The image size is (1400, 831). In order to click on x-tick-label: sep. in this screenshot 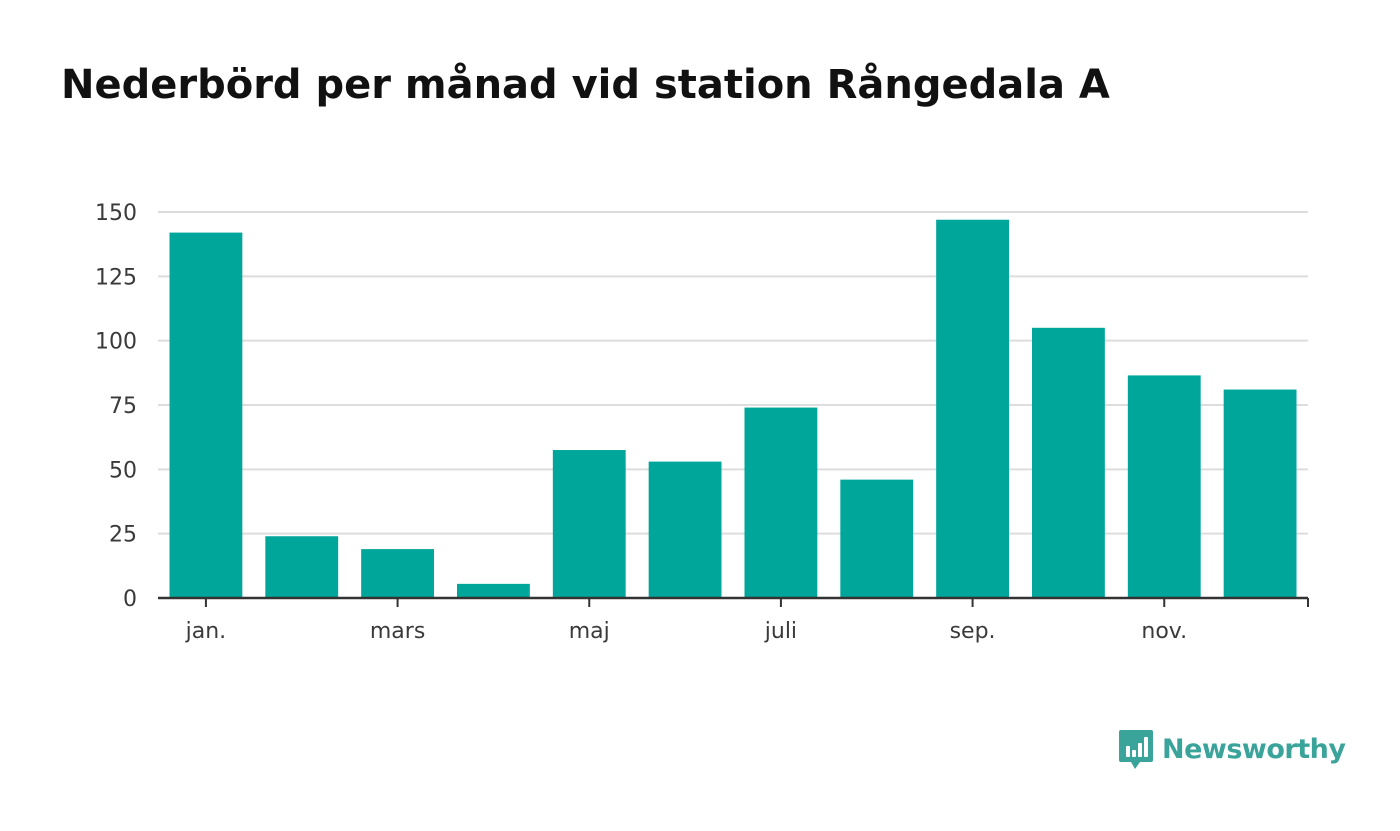, I will do `click(973, 631)`.